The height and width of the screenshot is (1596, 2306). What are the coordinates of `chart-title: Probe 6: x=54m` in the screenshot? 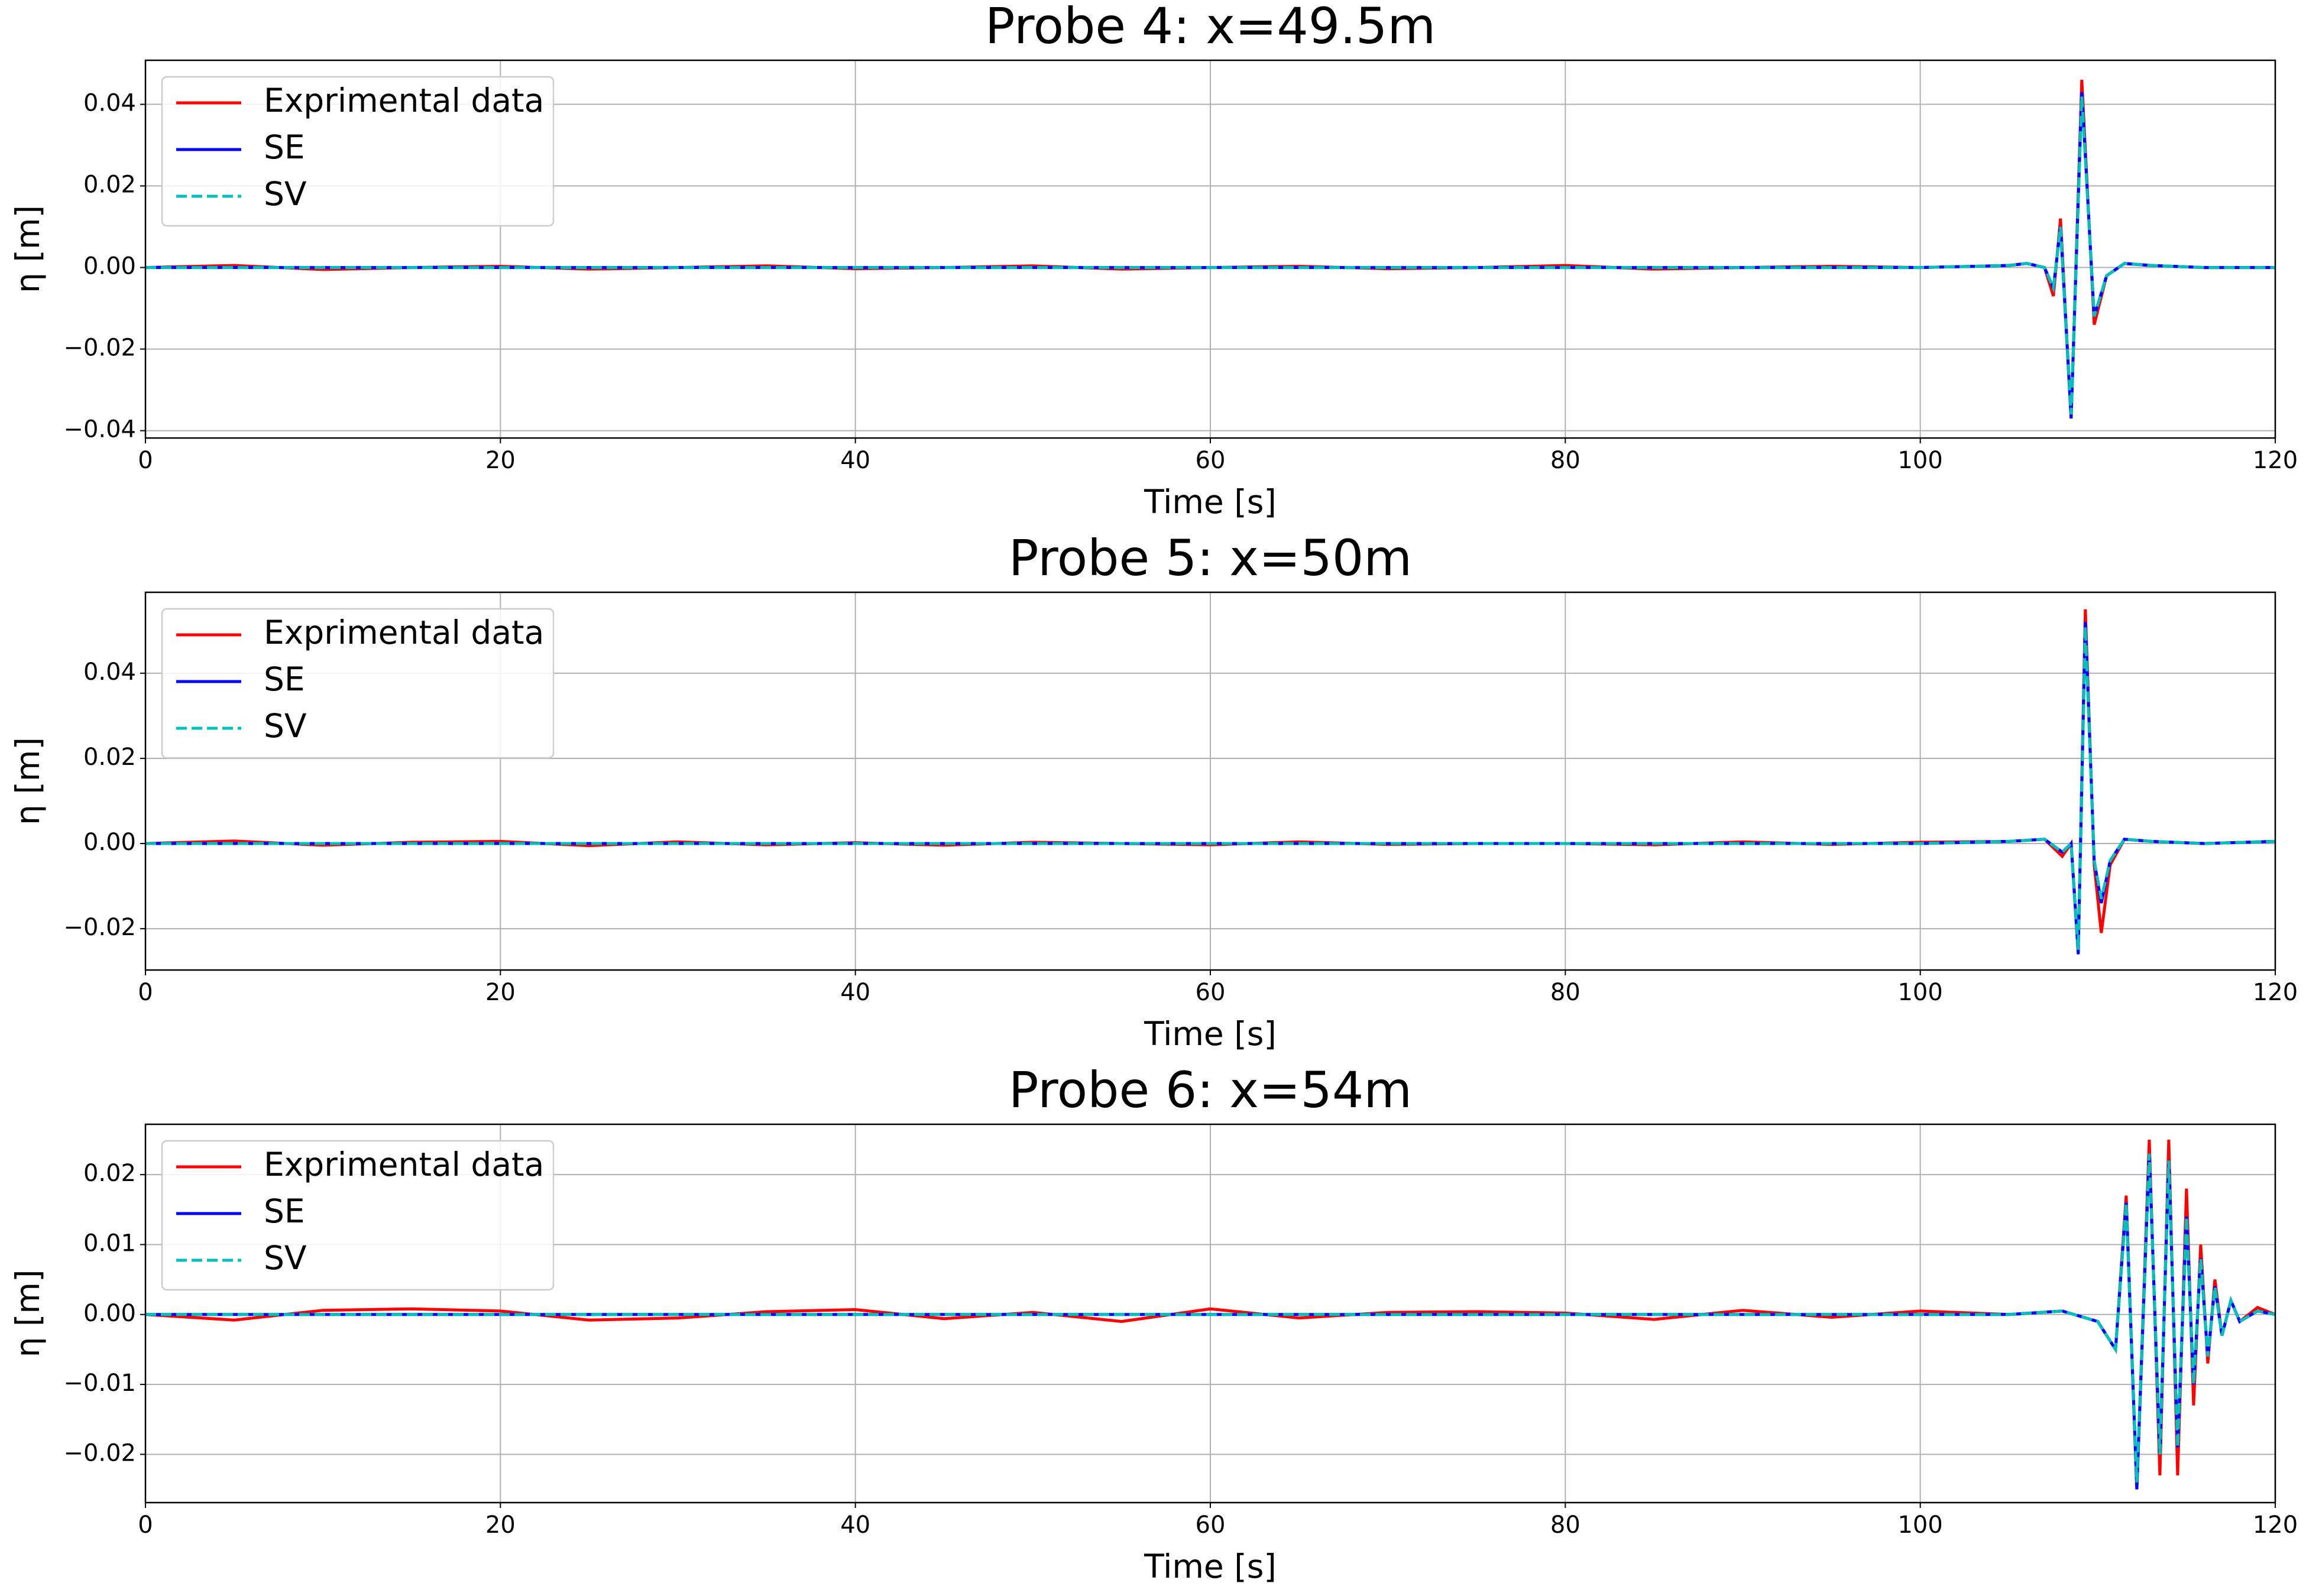 It's located at (1210, 1090).